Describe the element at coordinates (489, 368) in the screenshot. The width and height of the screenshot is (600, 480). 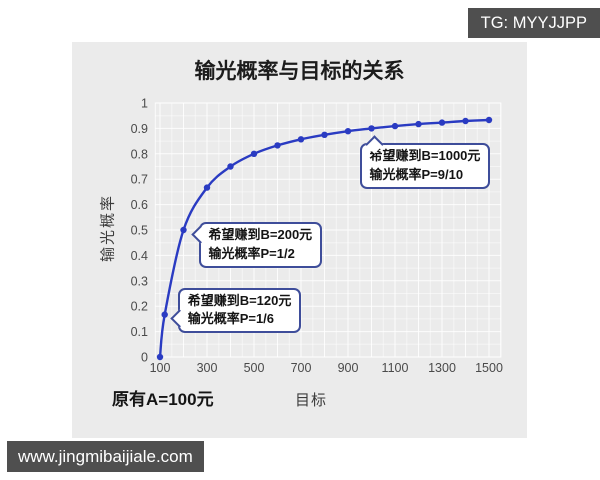
I see `x-tick-label: 1500` at that location.